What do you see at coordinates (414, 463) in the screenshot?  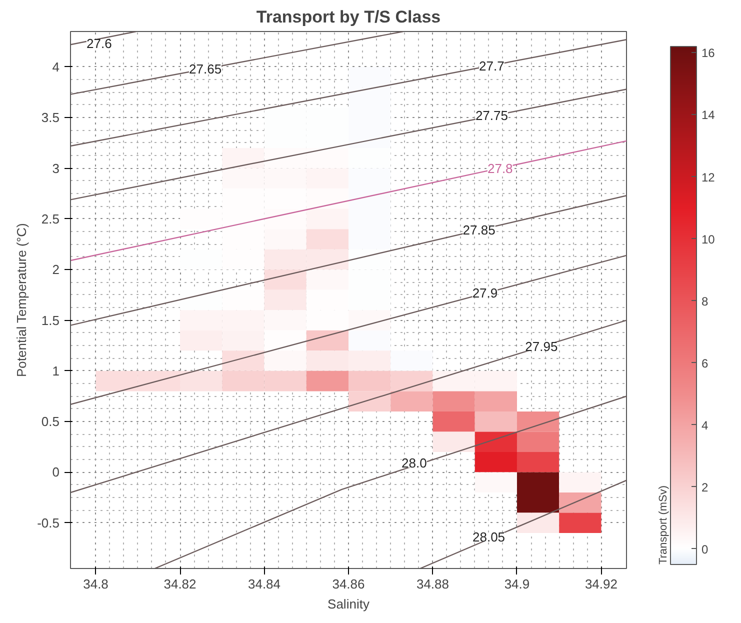 I see `annotation: 28.0` at bounding box center [414, 463].